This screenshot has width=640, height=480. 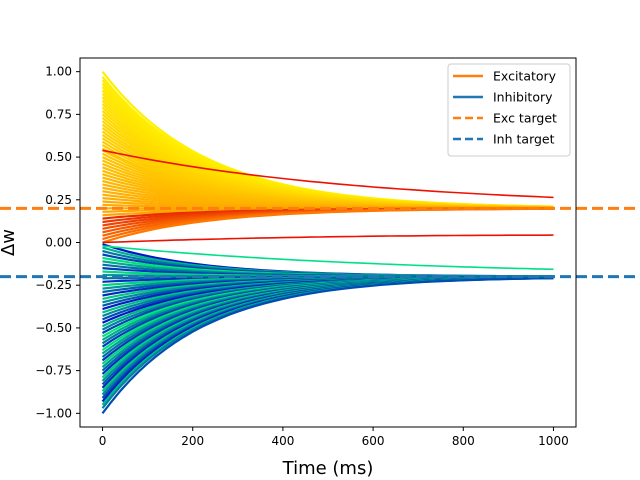 I want to click on x-tick-label: 600, so click(x=373, y=441).